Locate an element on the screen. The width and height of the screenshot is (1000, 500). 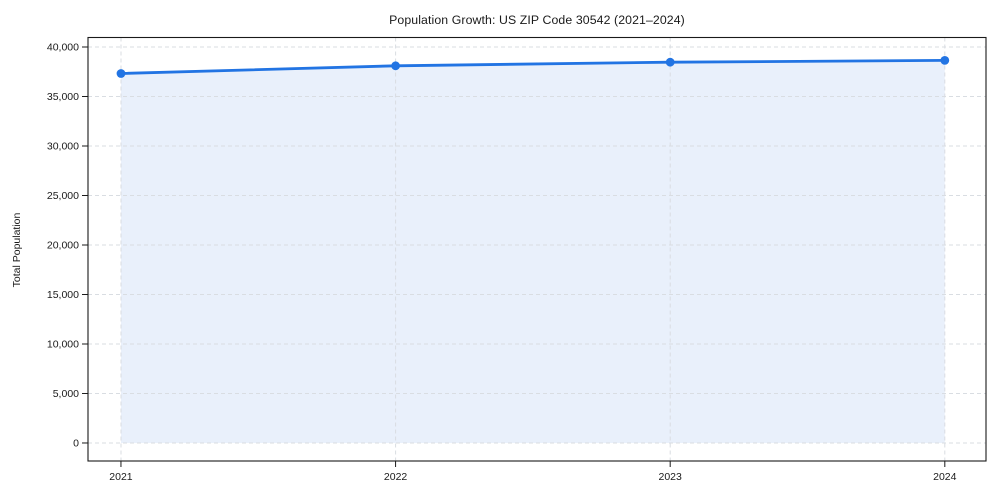
y-tick-label: 5,000 is located at coordinates (66, 394).